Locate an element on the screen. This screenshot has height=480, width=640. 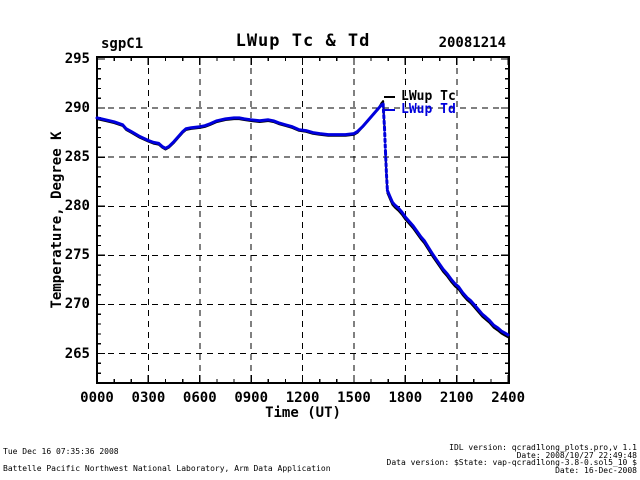
y-tick-label-265: 265 is located at coordinates (77, 353).